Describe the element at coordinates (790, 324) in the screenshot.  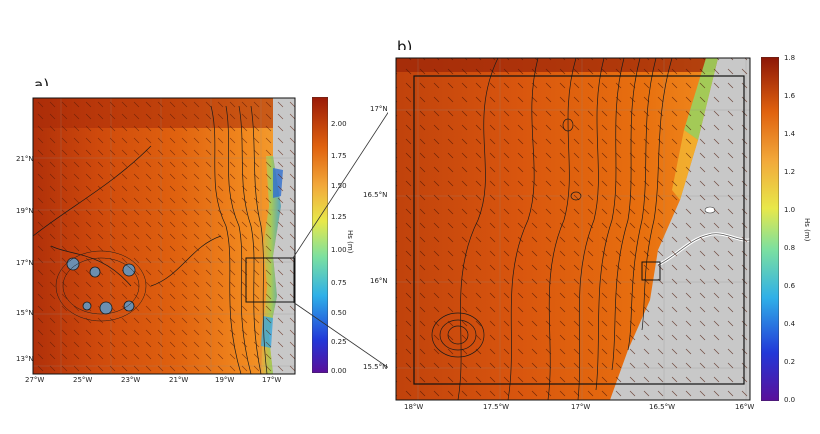
I see `panel-b-cb-tick: 0.4` at that location.